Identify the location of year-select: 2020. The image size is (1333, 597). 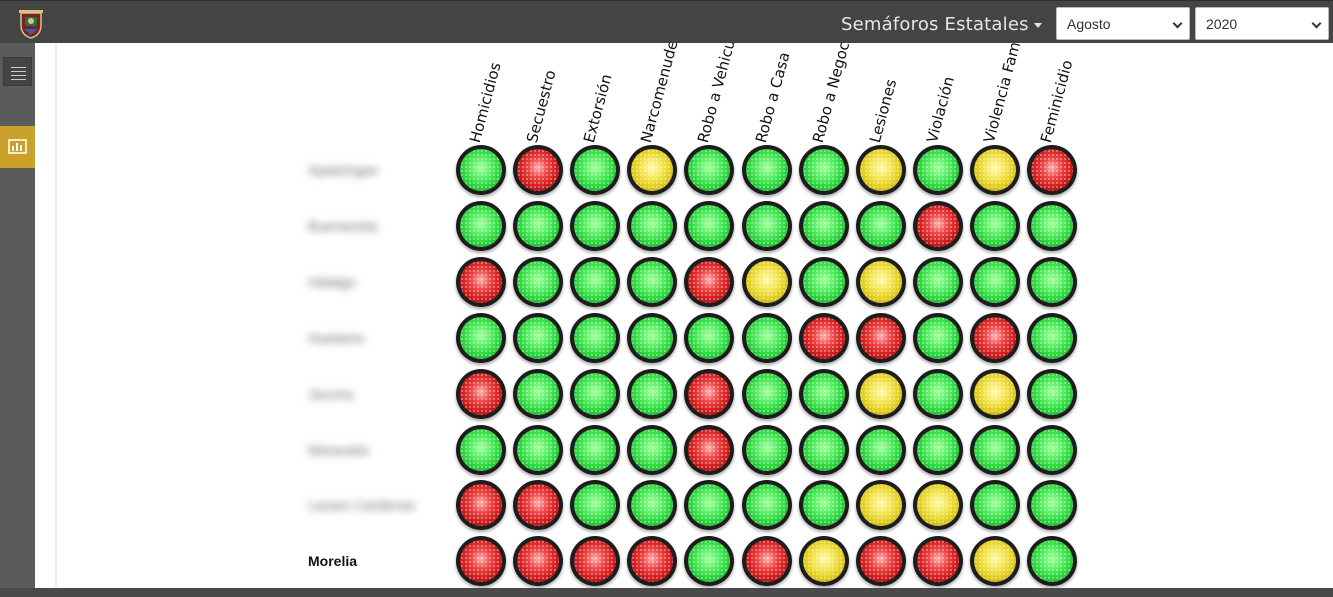
(1262, 23).